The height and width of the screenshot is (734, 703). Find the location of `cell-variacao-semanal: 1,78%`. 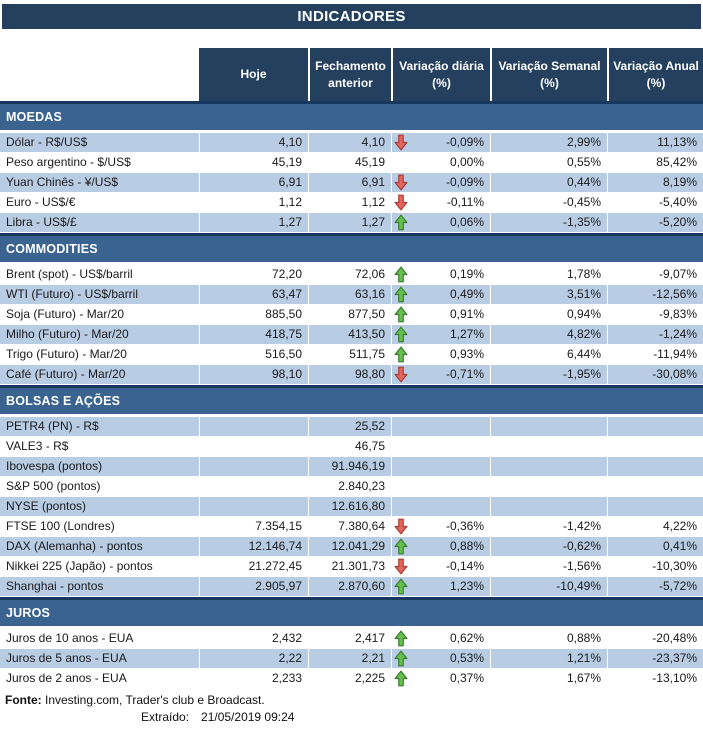

cell-variacao-semanal: 1,78% is located at coordinates (548, 274).